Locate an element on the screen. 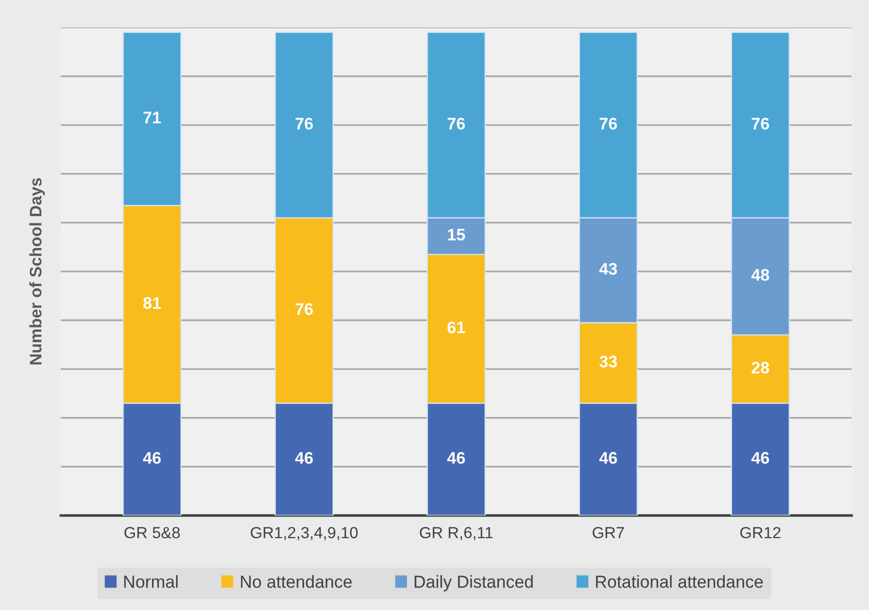  legend-label: No attendance is located at coordinates (296, 581).